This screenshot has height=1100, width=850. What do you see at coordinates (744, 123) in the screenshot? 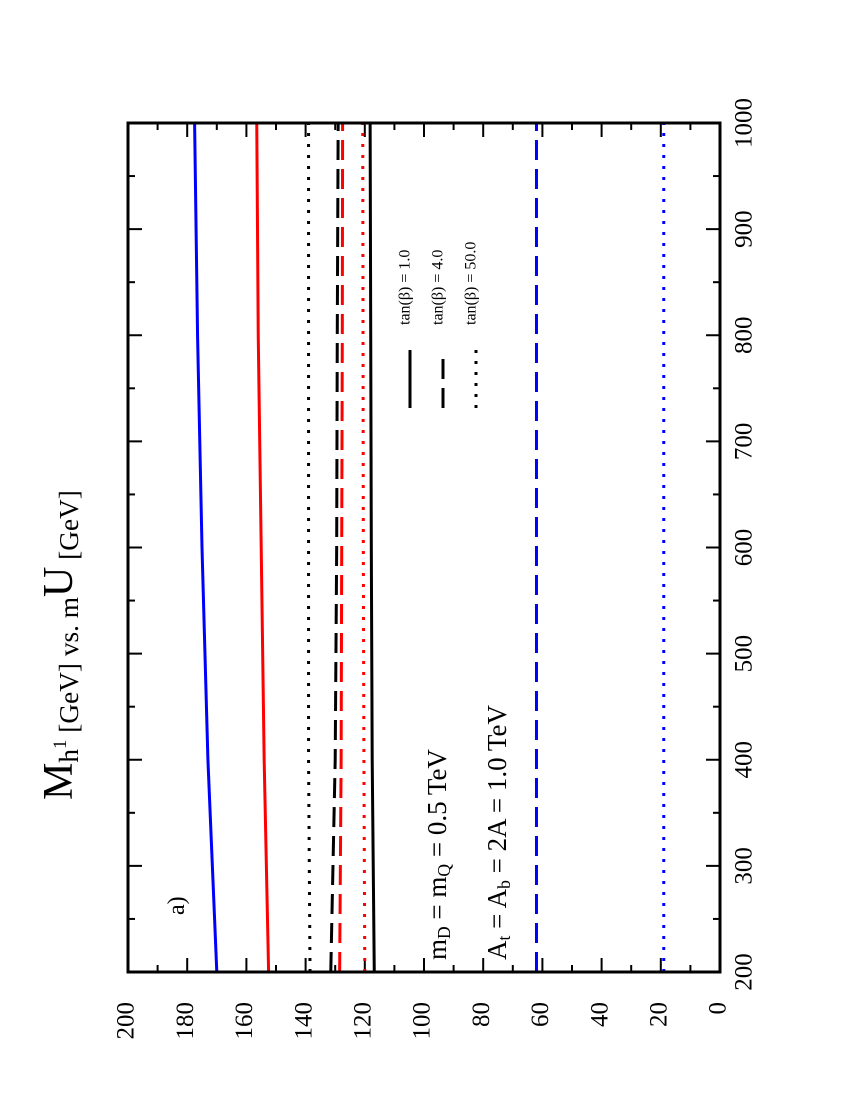
I see `x-tick-label: 1000` at bounding box center [744, 123].